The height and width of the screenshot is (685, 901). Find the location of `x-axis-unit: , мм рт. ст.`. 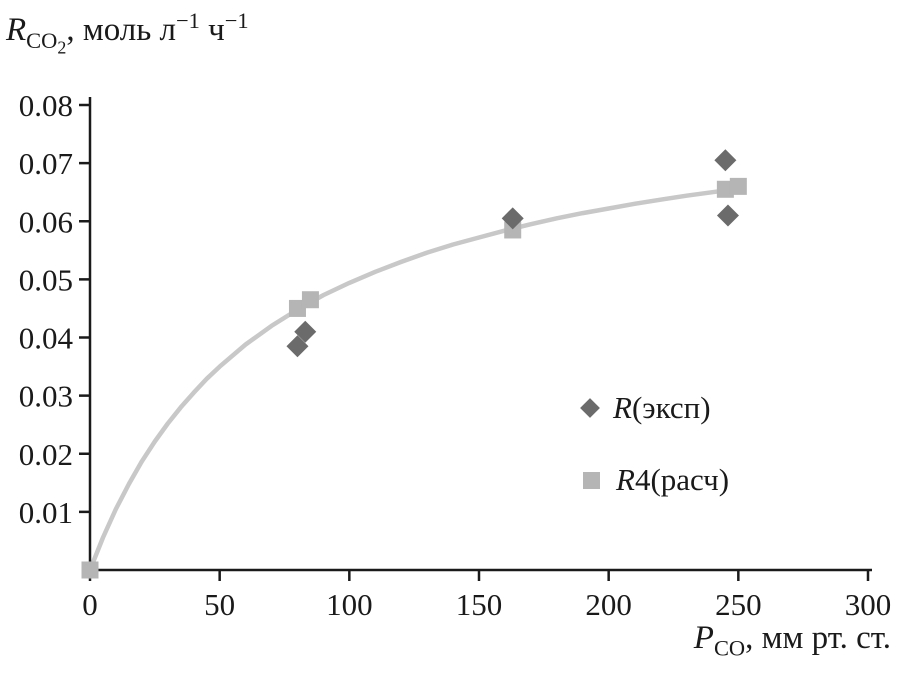

x-axis-unit: , мм рт. ст. is located at coordinates (818, 638).